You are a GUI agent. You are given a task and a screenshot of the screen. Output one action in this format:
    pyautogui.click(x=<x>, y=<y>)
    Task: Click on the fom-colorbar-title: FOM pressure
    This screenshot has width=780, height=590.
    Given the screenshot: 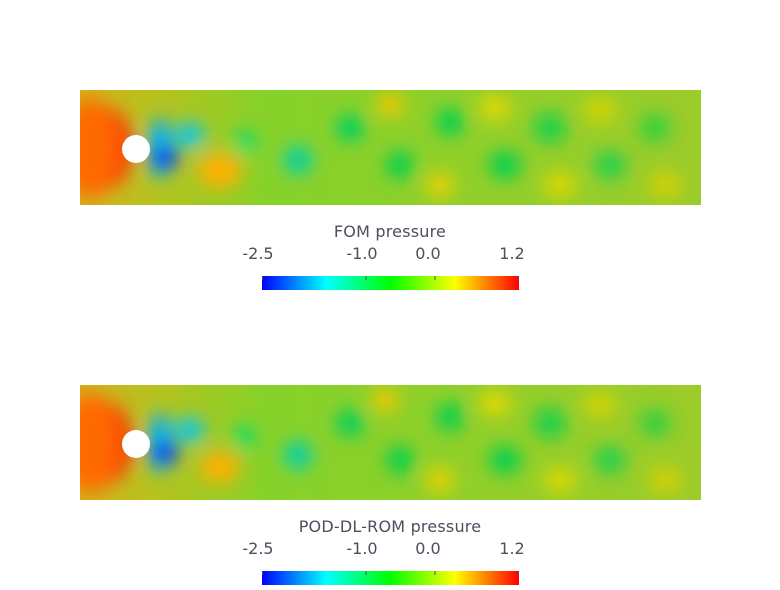 What is the action you would take?
    pyautogui.click(x=390, y=231)
    